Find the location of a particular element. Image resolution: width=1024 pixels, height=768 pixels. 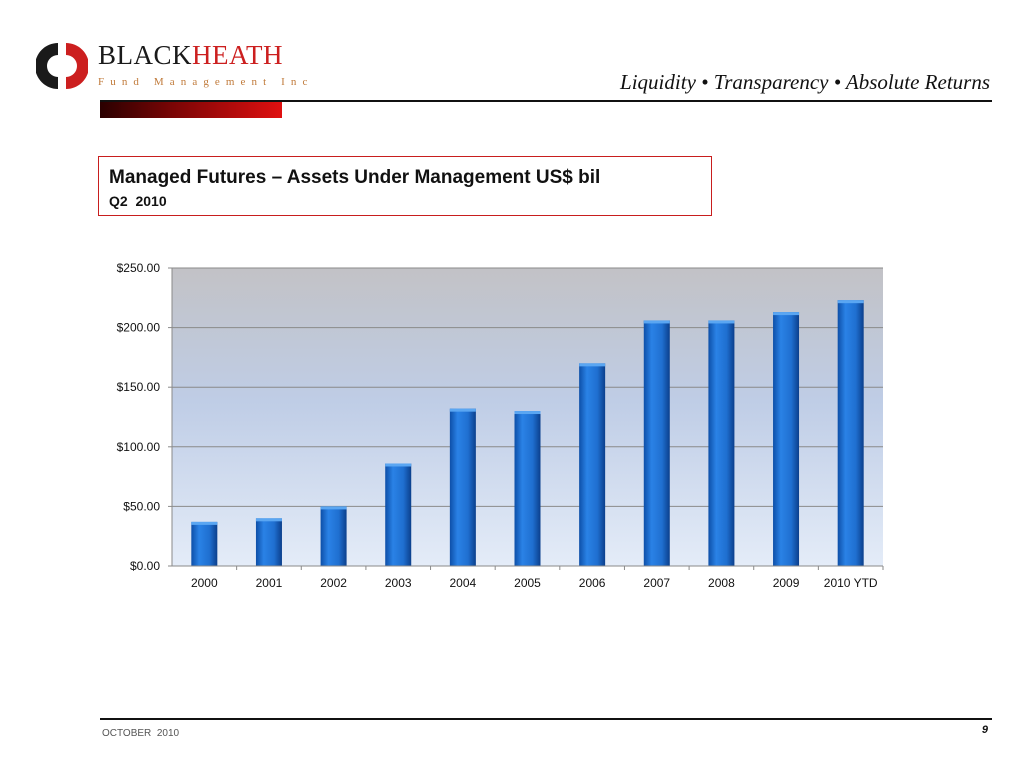

brand-name: BLACKHEATH is located at coordinates (190, 55).